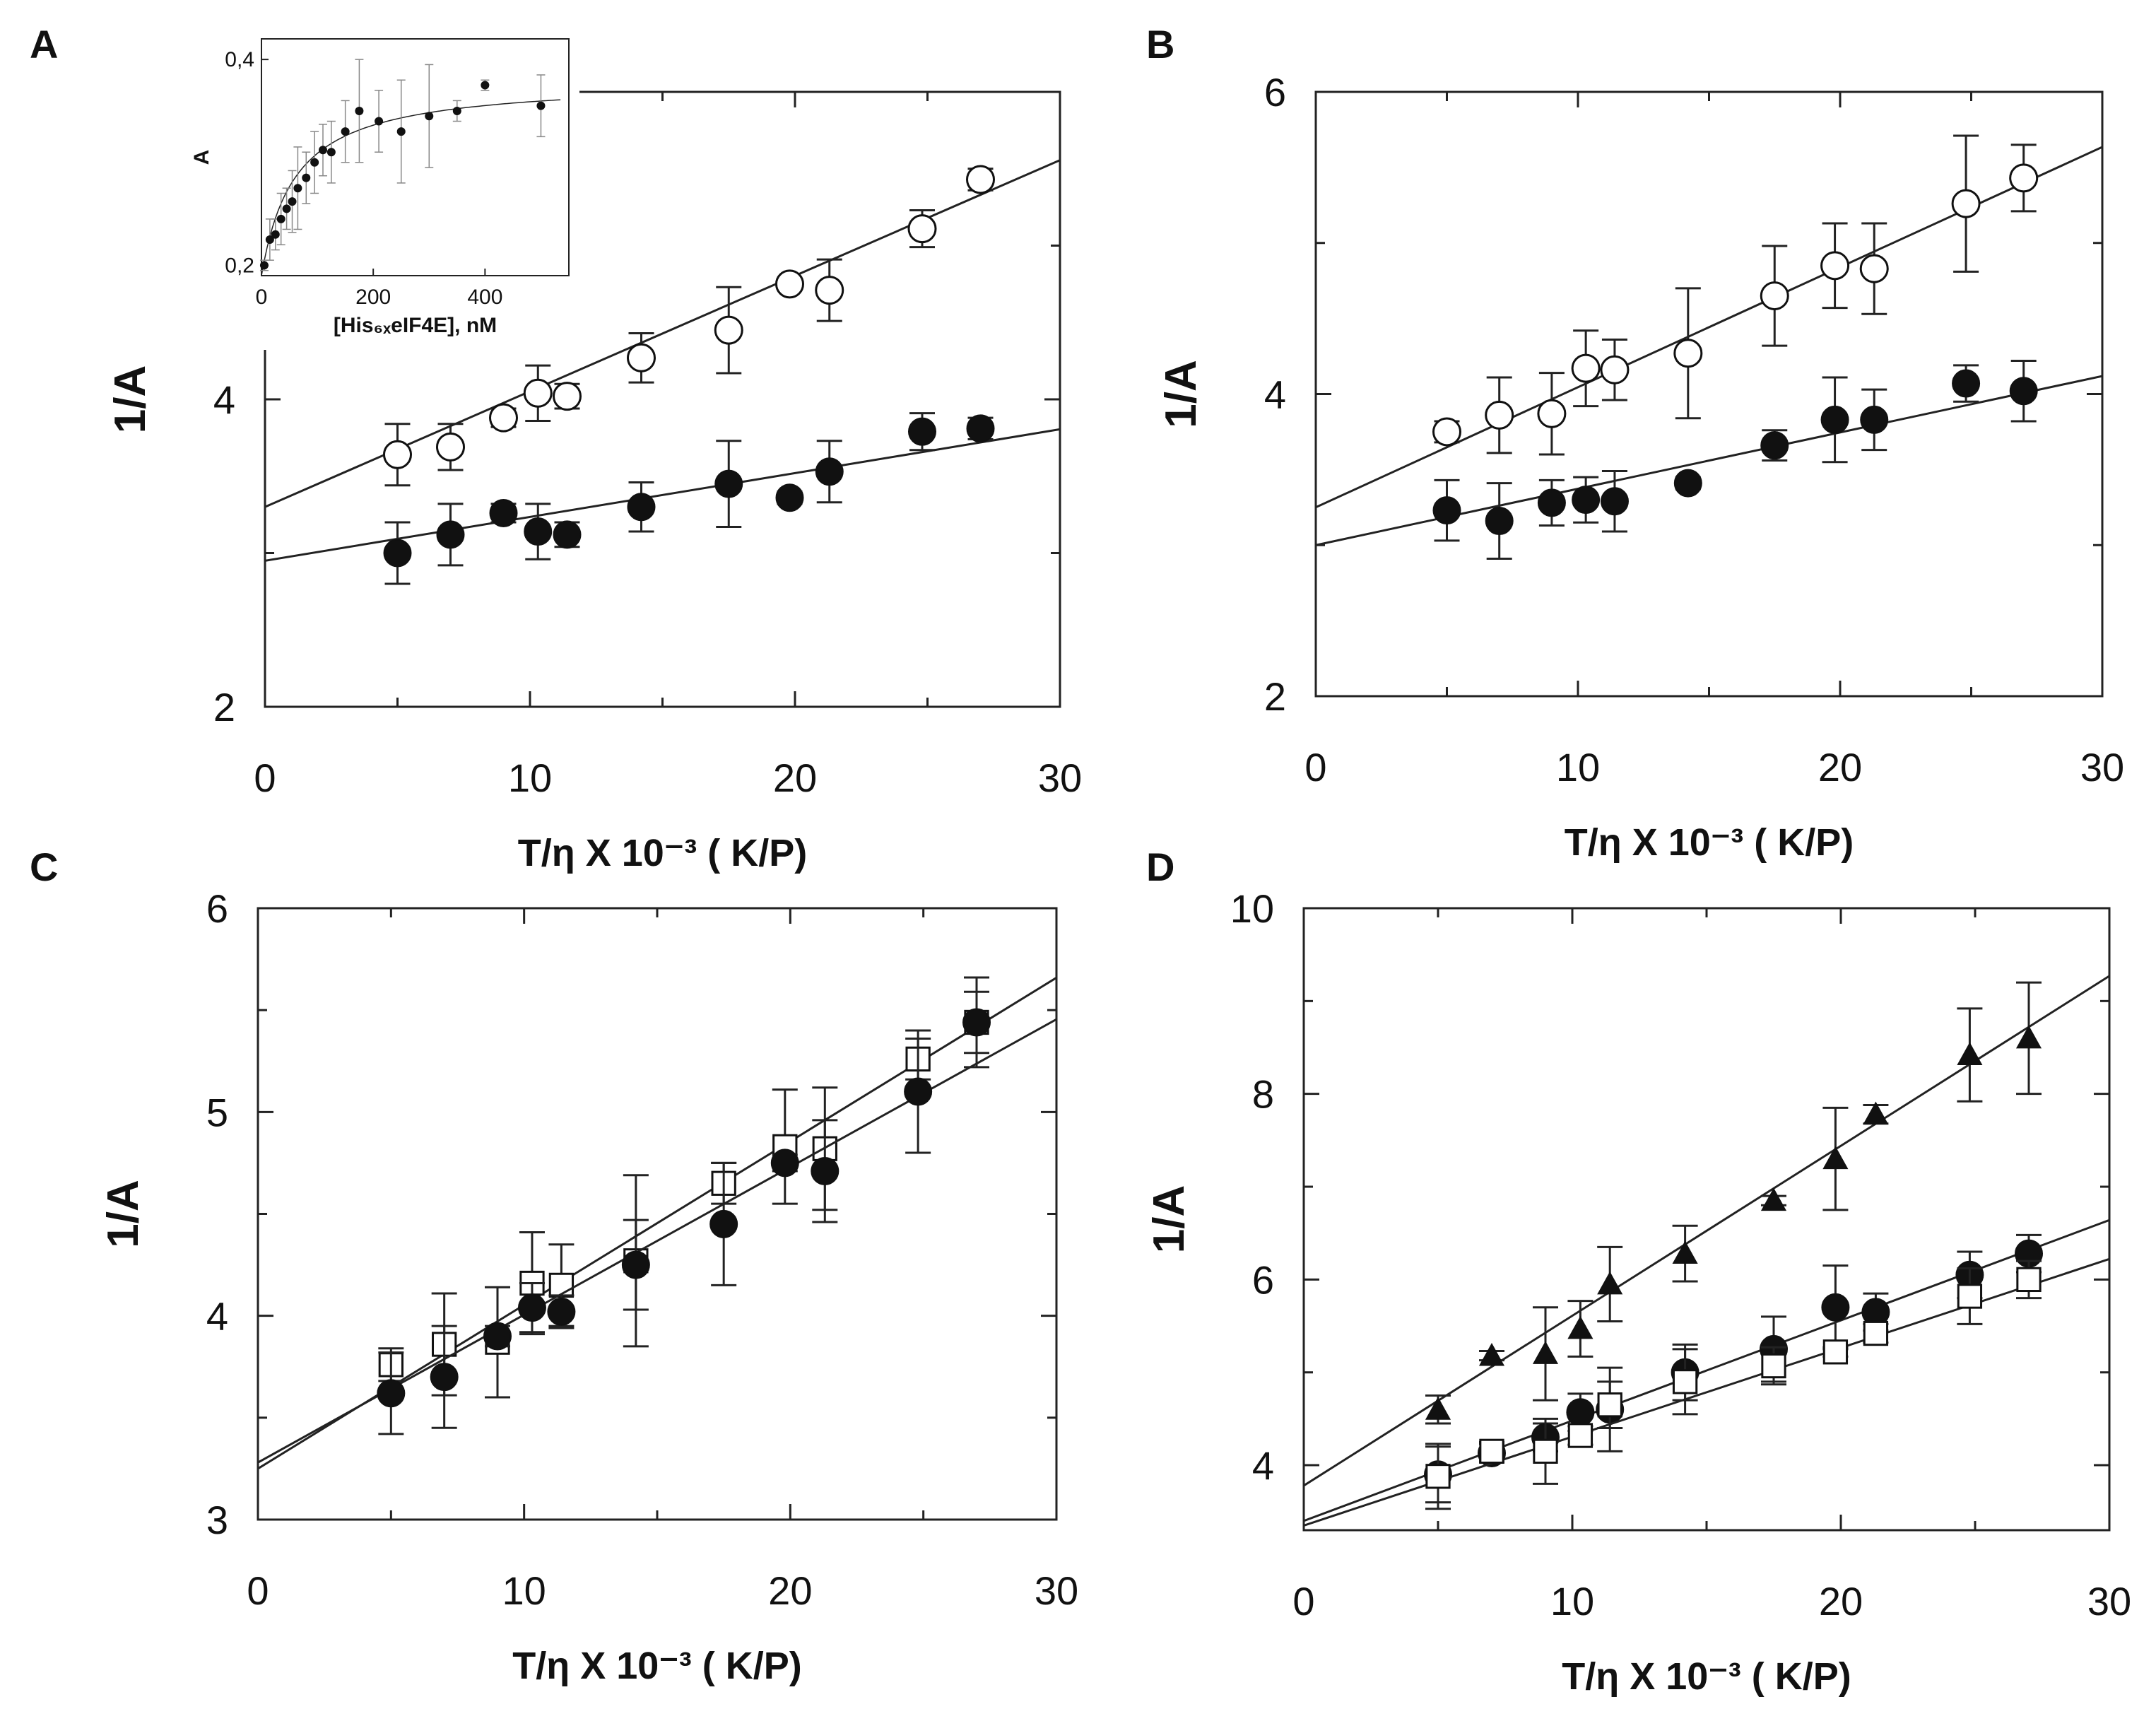 The height and width of the screenshot is (1709, 2156). I want to click on panel-D-plot-frame, so click(1707, 1219).